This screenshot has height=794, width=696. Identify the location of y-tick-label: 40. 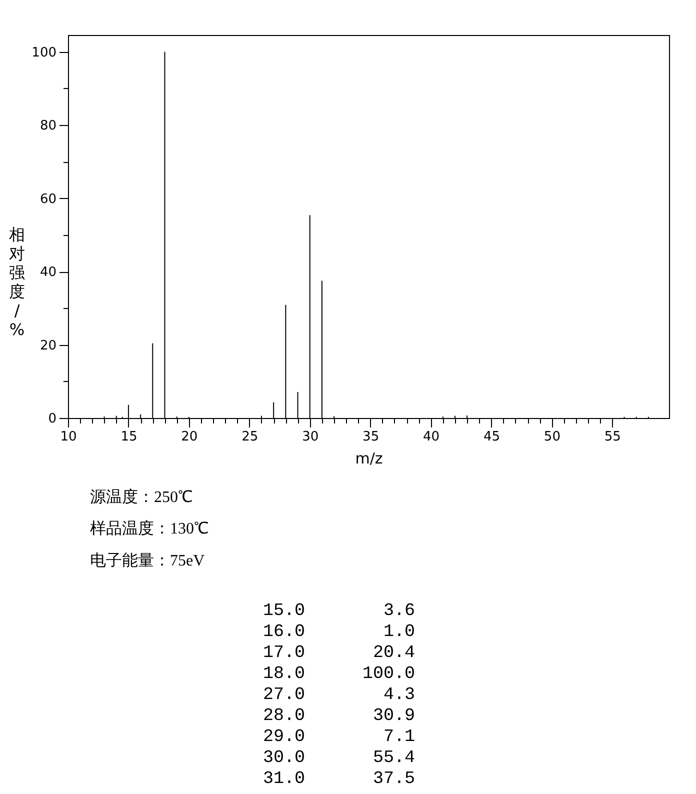
(48, 272).